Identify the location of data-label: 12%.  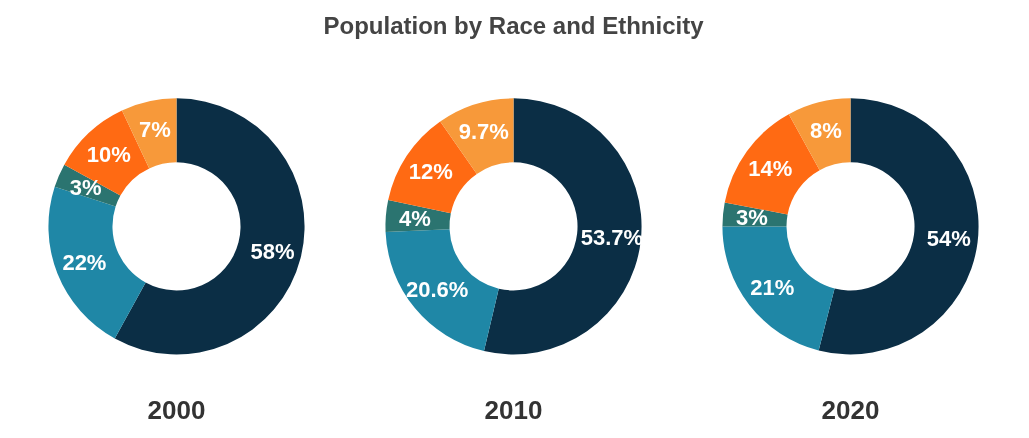
(430, 172).